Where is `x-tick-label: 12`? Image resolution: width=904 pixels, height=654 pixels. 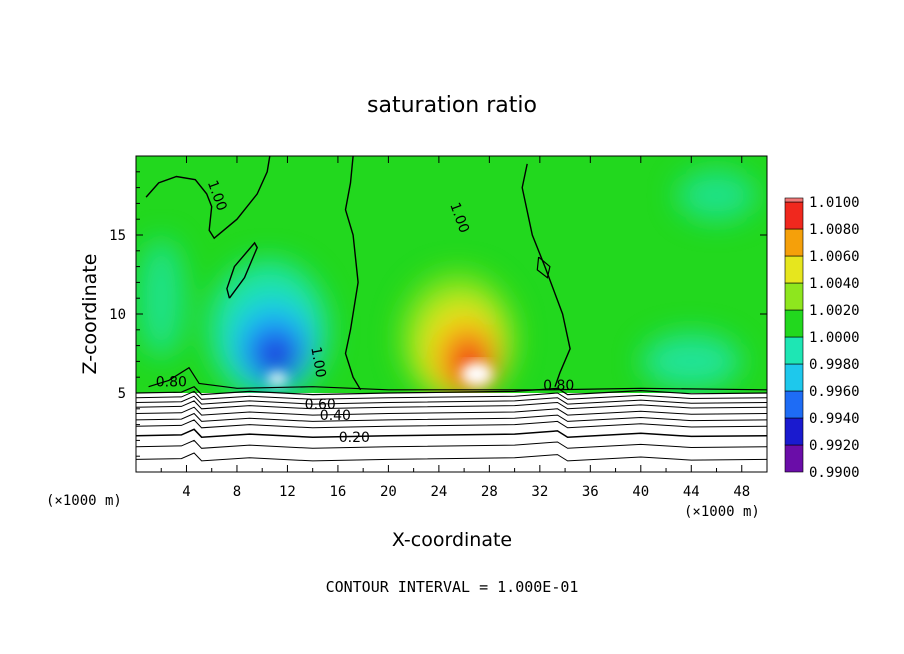
x-tick-label: 12 is located at coordinates (287, 492).